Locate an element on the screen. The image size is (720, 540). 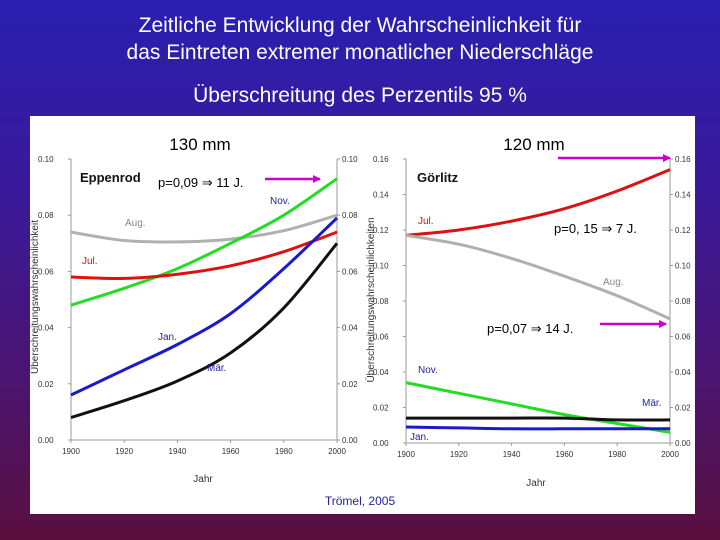
chart0-series-line-mr is located at coordinates (204, 330).